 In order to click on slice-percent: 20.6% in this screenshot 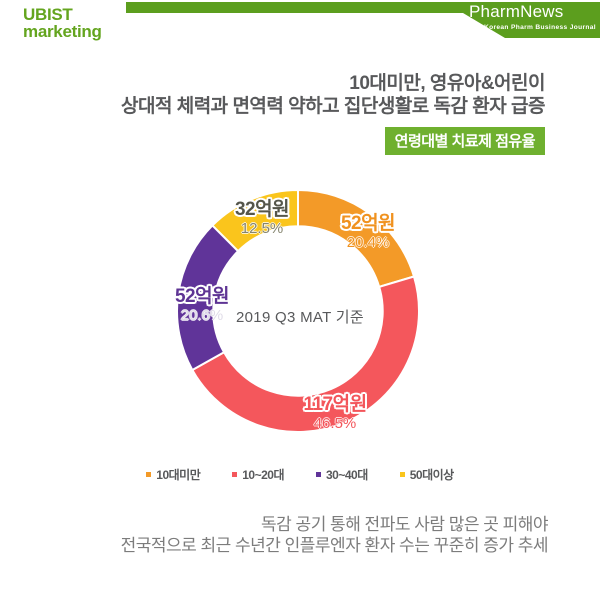, I will do `click(202, 315)`.